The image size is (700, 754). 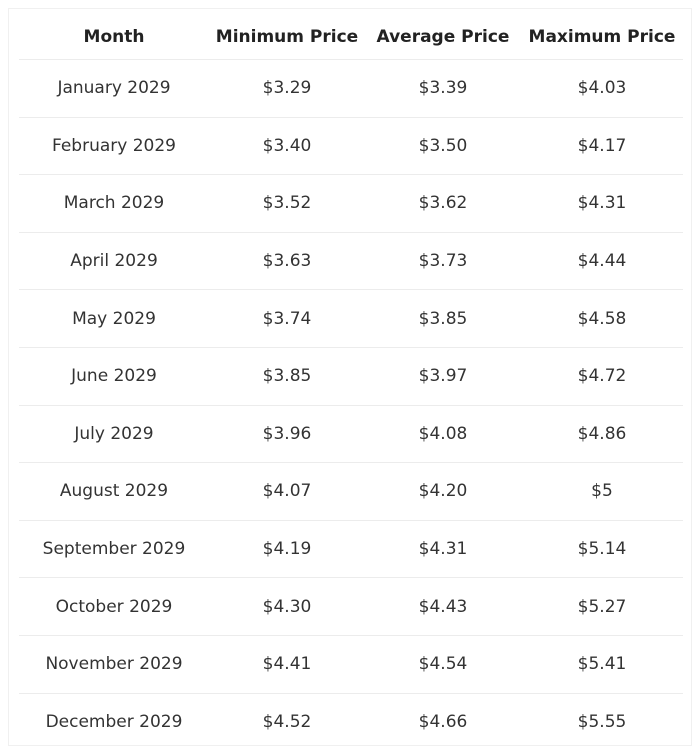 I want to click on price-cell: $4.72, so click(x=602, y=376).